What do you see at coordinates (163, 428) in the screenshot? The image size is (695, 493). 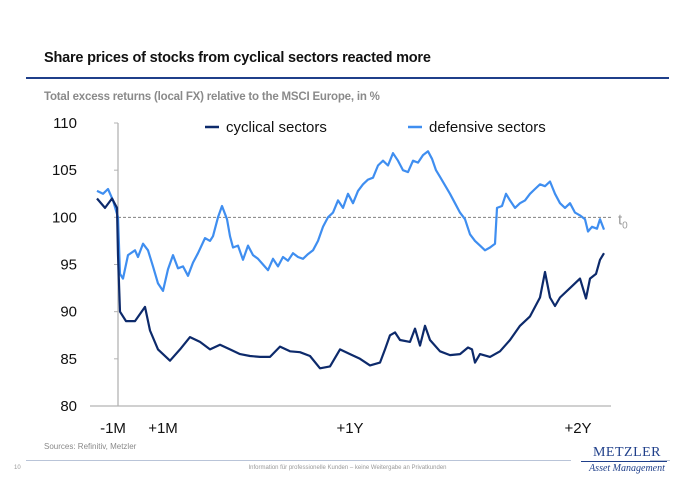 I see `x-tick-label: +1M` at bounding box center [163, 428].